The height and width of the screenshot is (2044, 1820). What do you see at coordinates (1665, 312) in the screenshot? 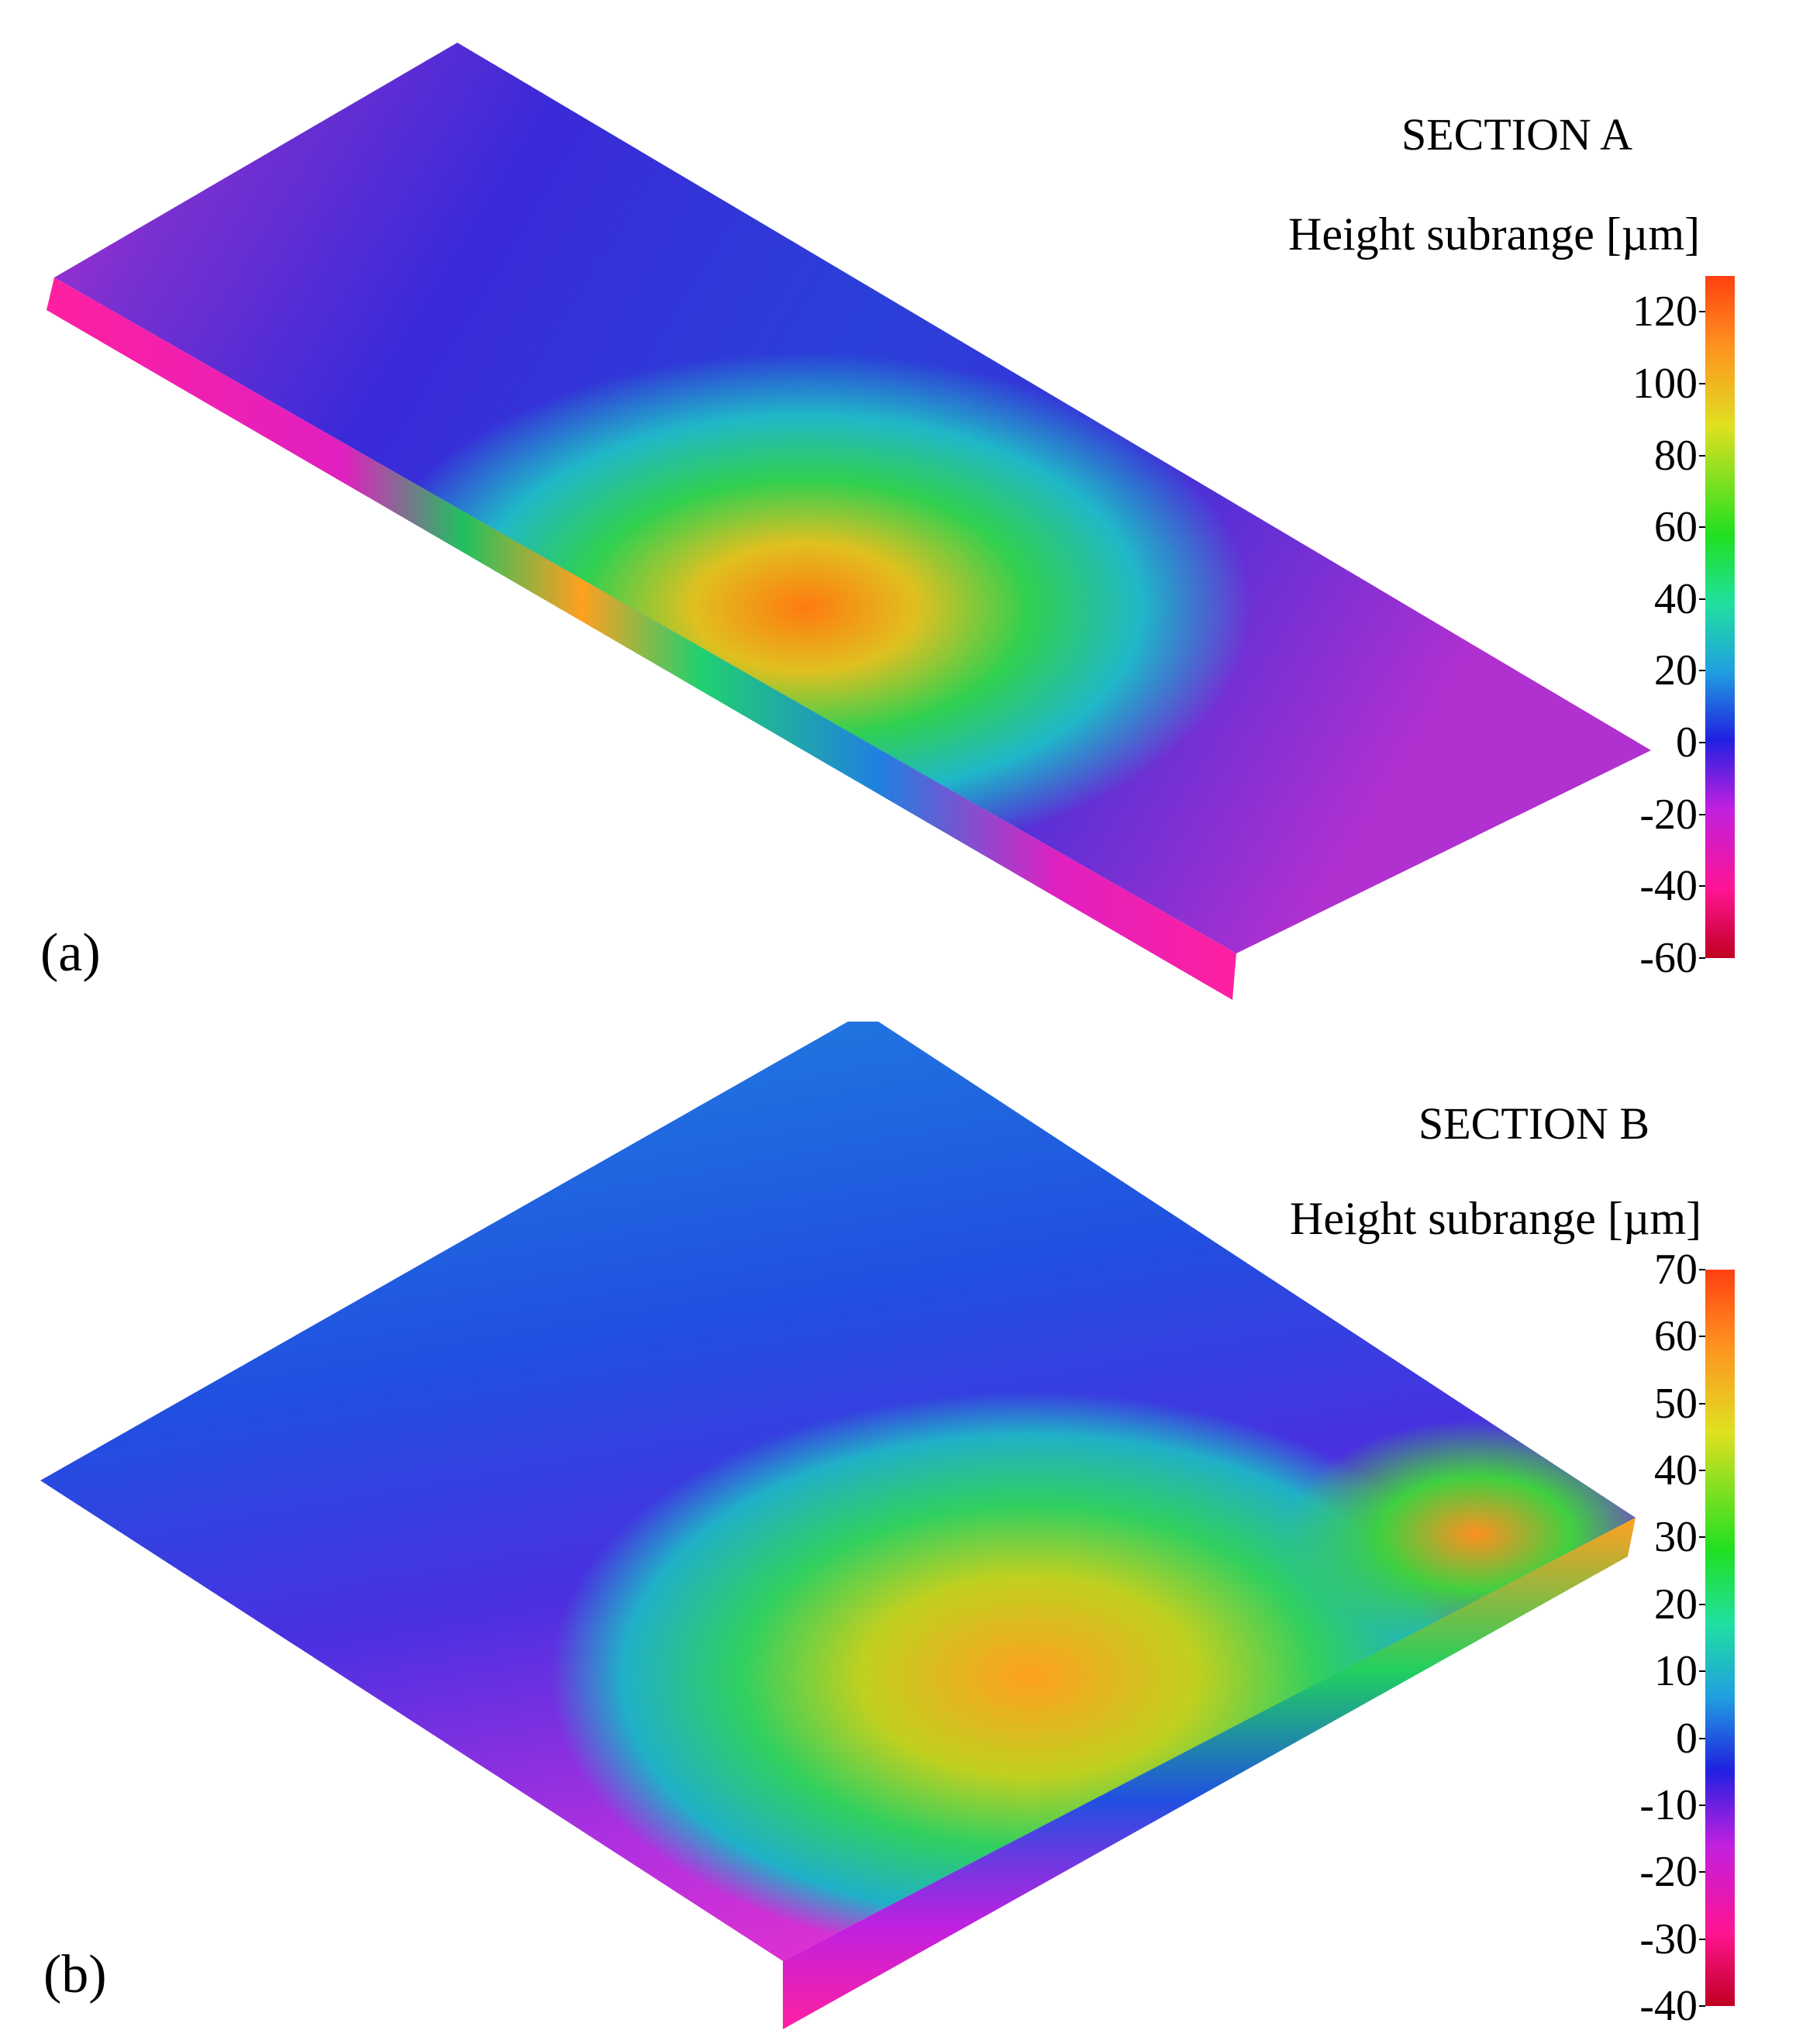
I see `colorbar-tick-label: 120` at bounding box center [1665, 312].